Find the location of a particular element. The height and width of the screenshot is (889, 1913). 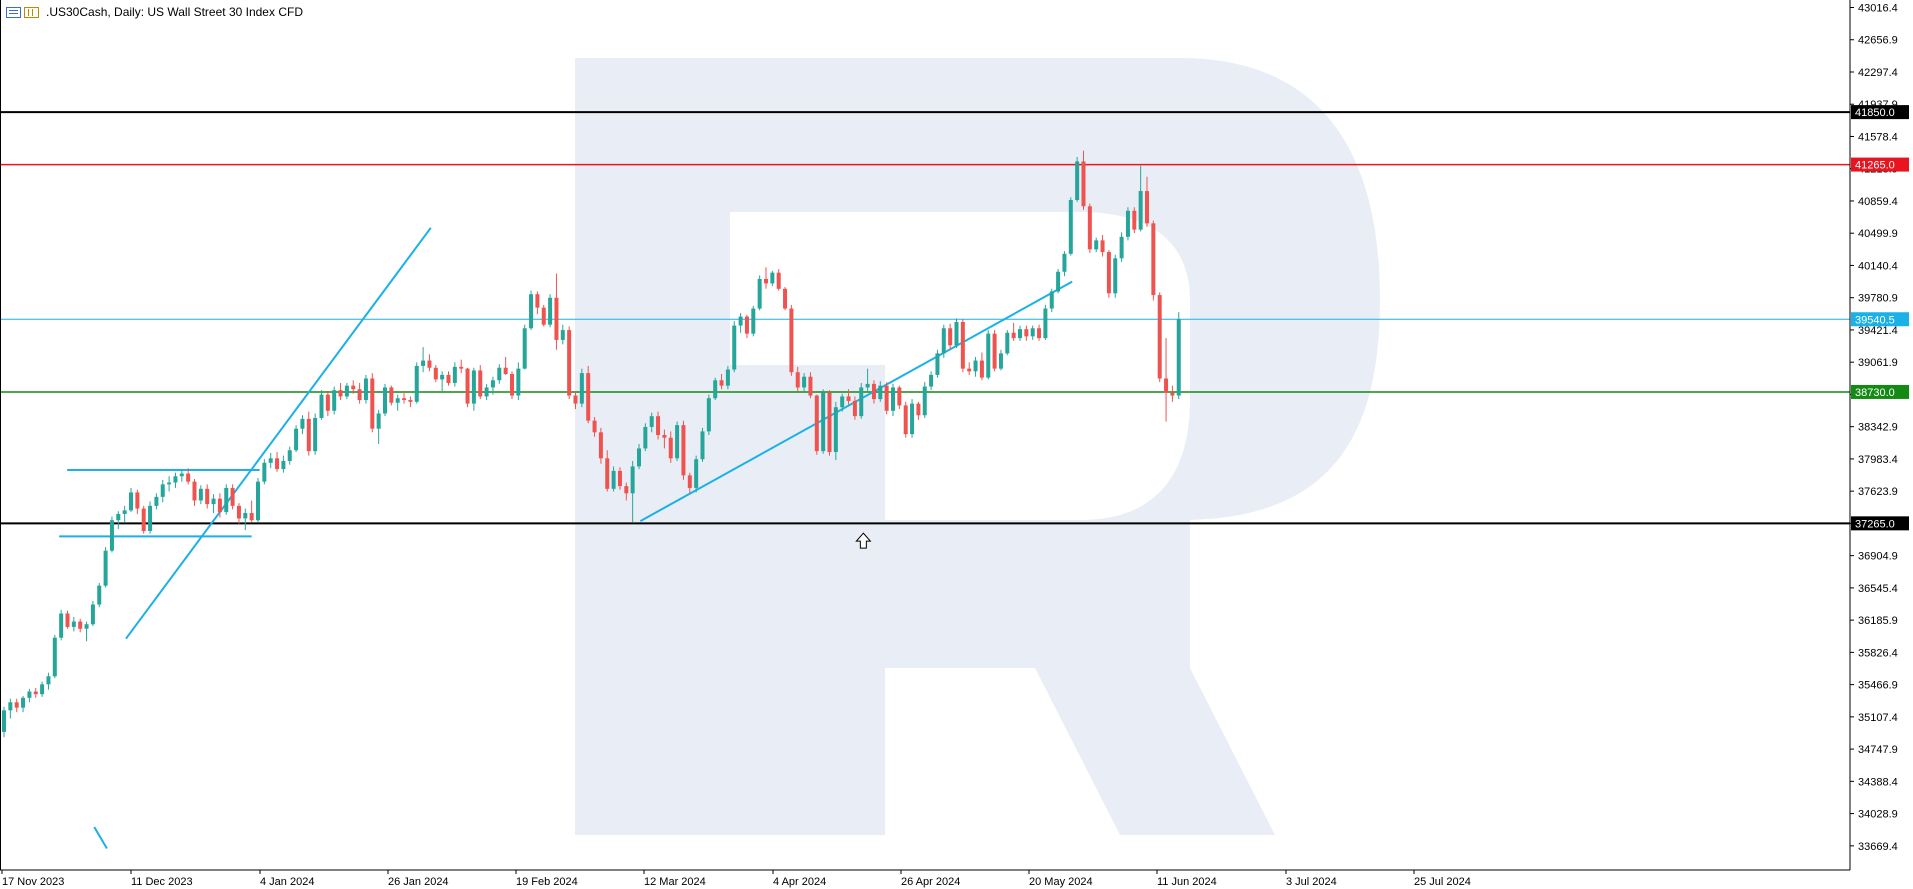

chart-list-icon is located at coordinates (13, 12).